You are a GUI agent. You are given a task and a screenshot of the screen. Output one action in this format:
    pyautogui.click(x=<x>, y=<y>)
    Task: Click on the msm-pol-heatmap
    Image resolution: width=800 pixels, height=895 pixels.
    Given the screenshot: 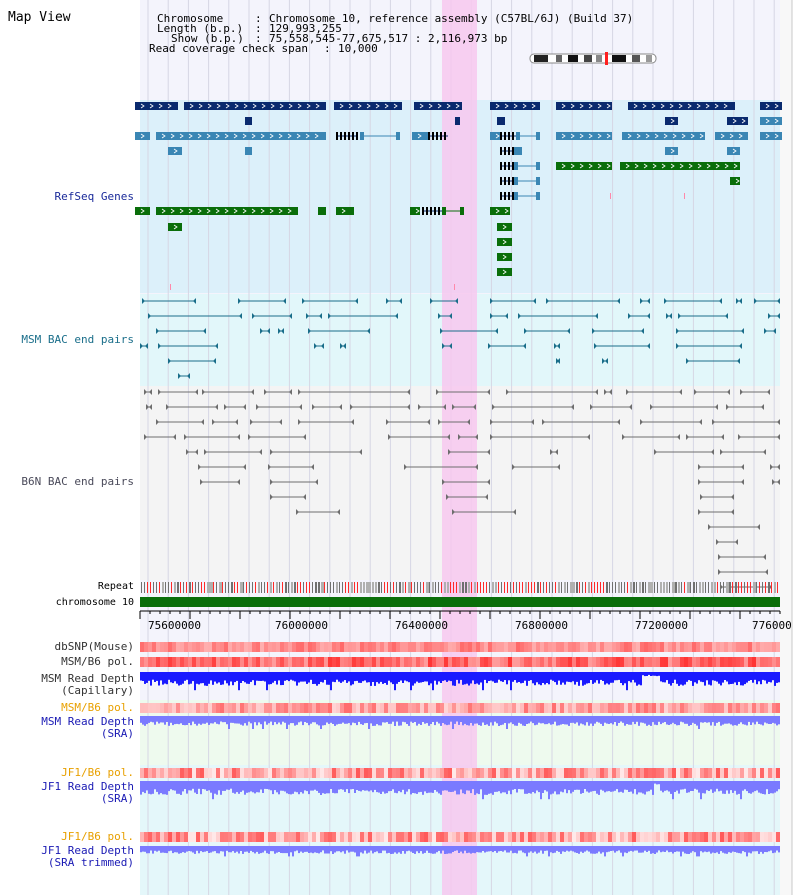 What is the action you would take?
    pyautogui.click(x=460, y=662)
    